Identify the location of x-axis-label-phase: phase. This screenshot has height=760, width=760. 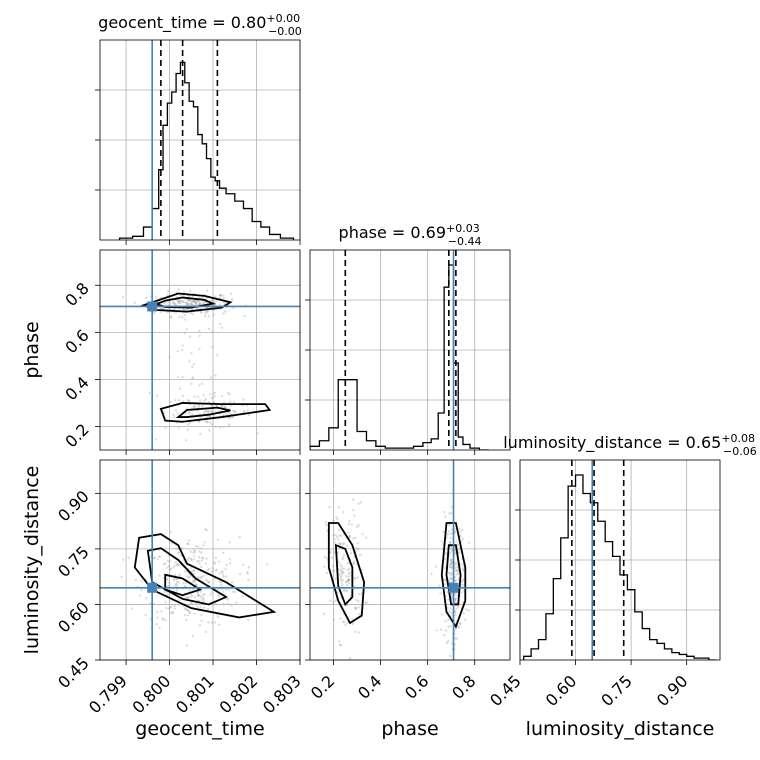
(409, 729).